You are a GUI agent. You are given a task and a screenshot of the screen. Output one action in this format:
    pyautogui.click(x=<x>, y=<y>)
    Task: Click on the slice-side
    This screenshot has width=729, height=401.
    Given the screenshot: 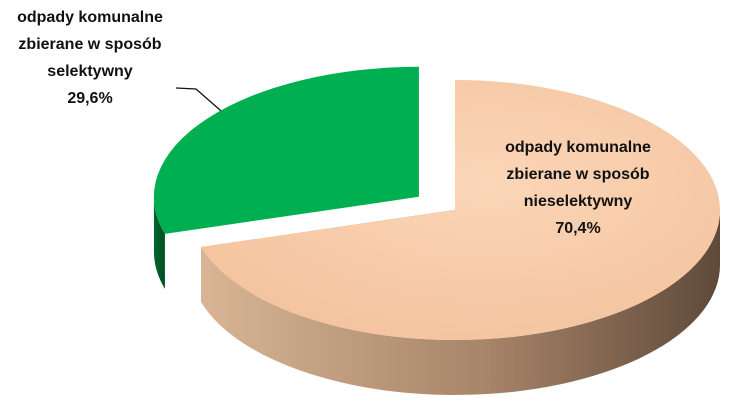 What is the action you would take?
    pyautogui.click(x=159, y=242)
    